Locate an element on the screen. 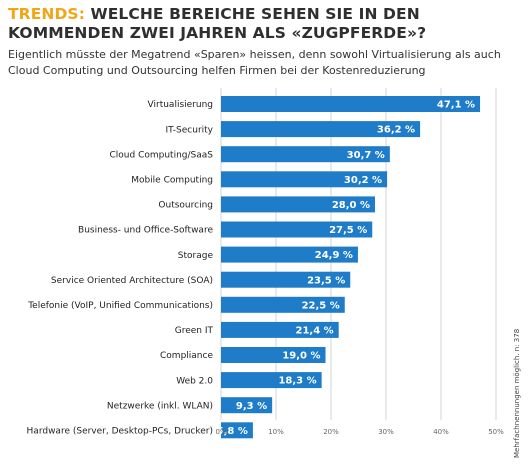 The image size is (529, 474). footnote-text: Mehrfachnennungen möglich. n: 378 is located at coordinates (517, 393).